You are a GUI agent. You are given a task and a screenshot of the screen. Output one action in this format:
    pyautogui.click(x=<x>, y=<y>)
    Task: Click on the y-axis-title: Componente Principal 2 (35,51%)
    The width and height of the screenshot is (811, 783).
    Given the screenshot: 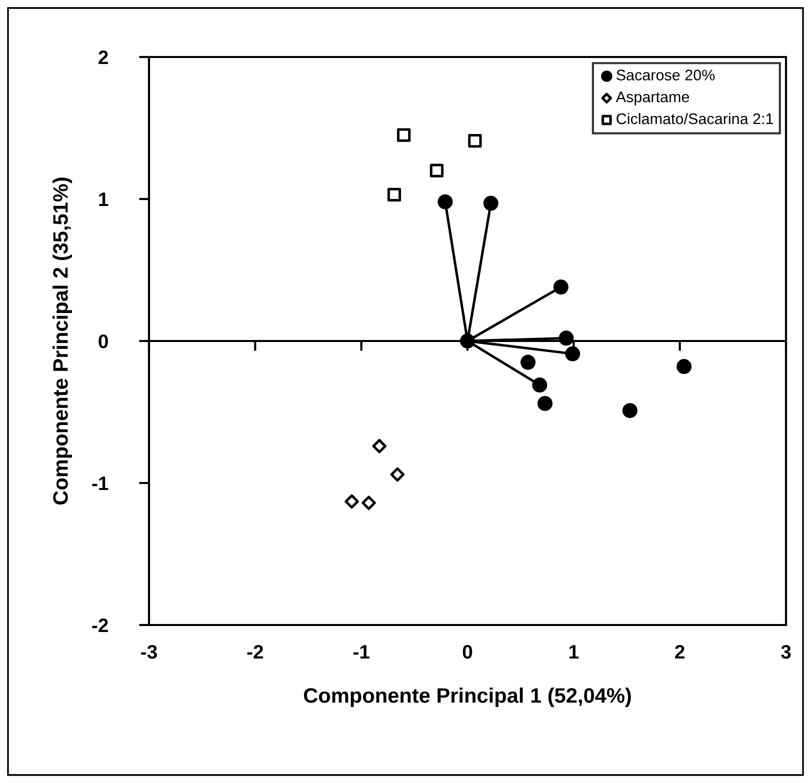 What is the action you would take?
    pyautogui.click(x=62, y=341)
    